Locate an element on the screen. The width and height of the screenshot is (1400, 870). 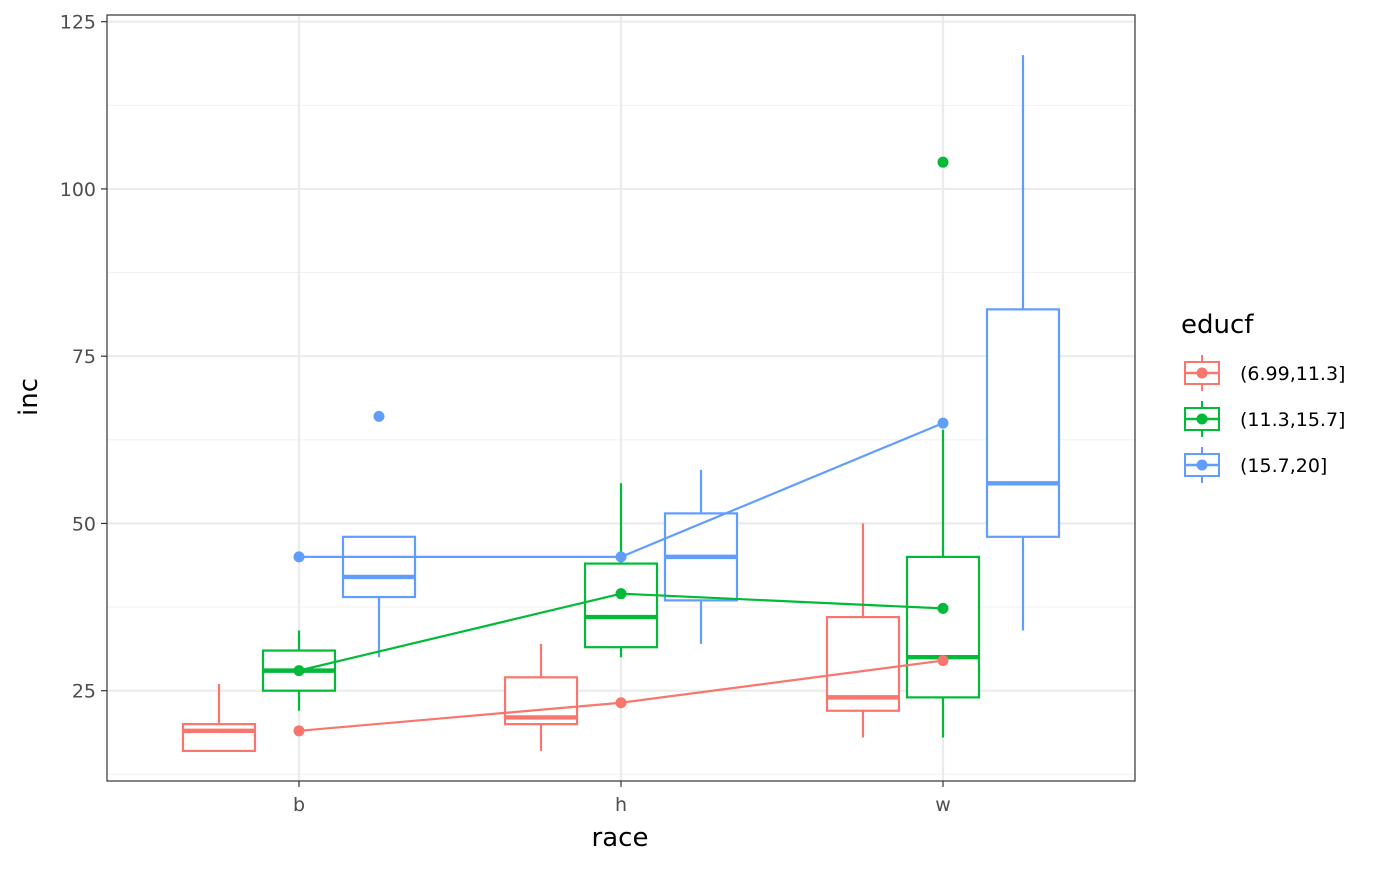
legend-label: (11.3,15.7] is located at coordinates (1292, 420).